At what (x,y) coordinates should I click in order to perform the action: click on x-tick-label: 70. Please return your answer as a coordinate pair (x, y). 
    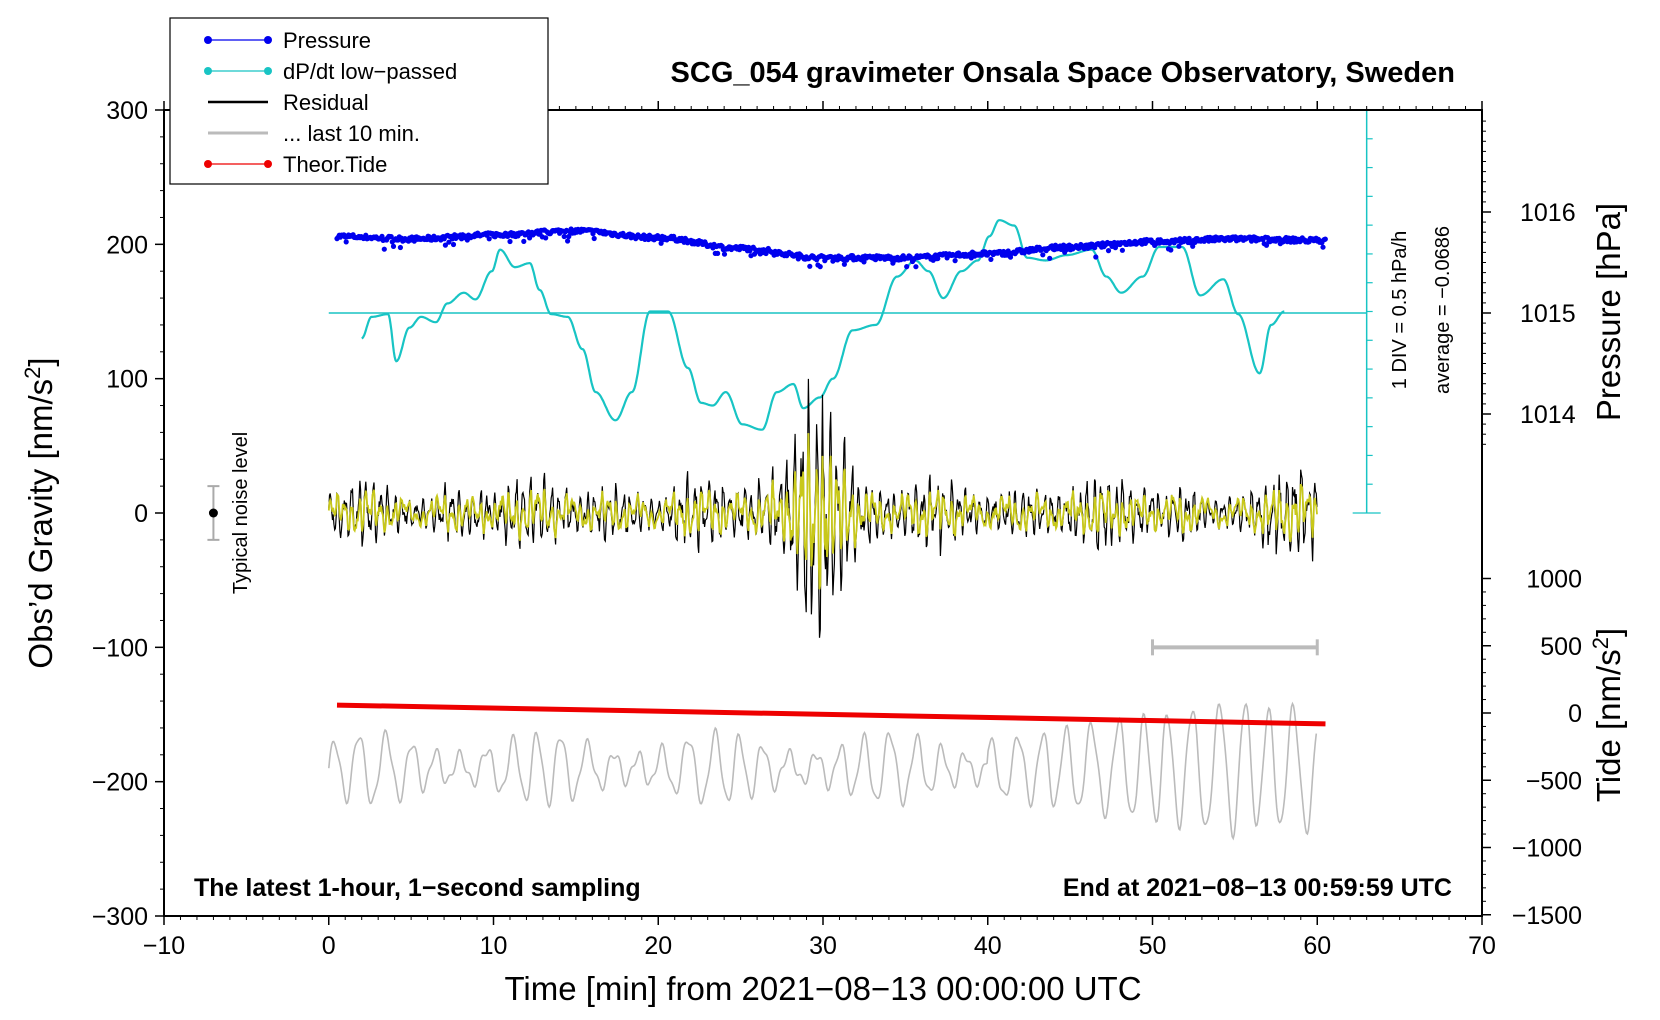
    Looking at the image, I should click on (1482, 946).